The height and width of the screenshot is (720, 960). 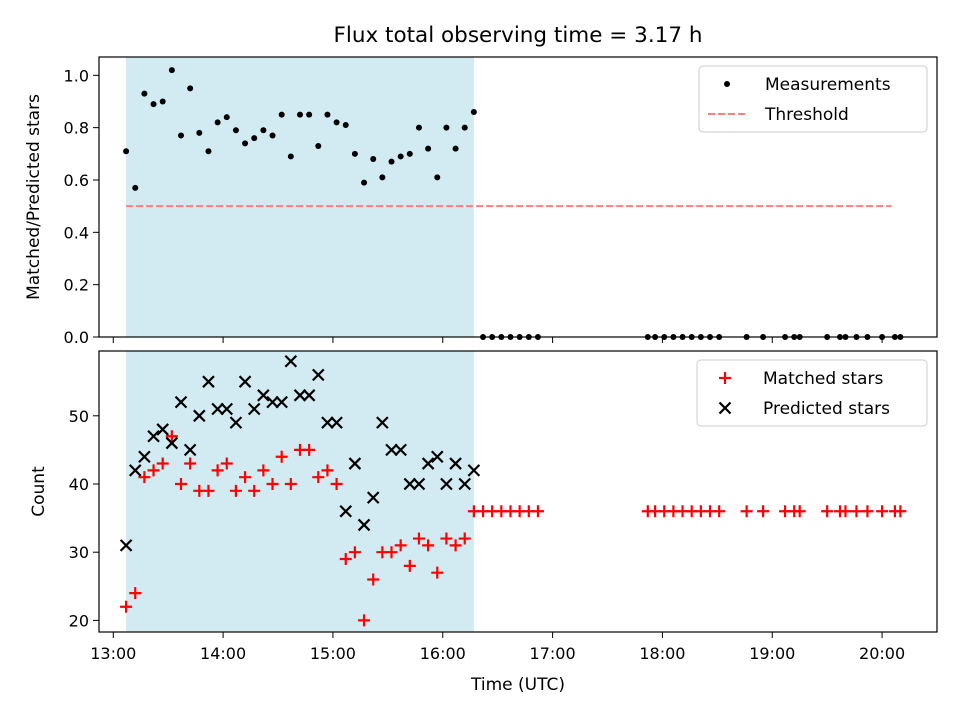 What do you see at coordinates (39, 491) in the screenshot?
I see `y-axis-label: Count` at bounding box center [39, 491].